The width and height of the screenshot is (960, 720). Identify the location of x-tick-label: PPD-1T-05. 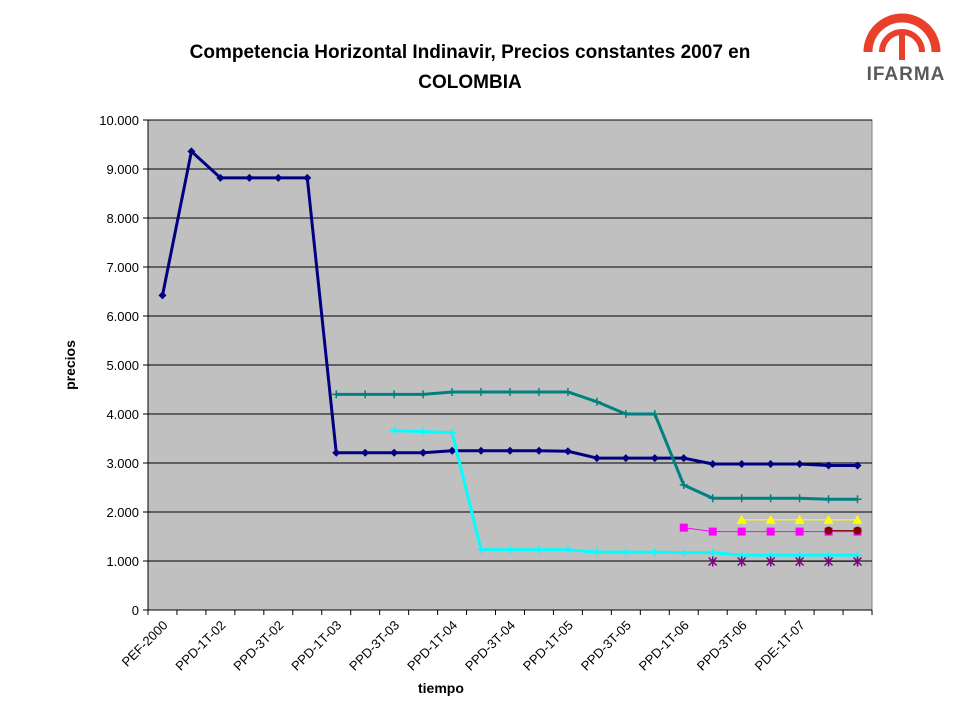
(548, 646).